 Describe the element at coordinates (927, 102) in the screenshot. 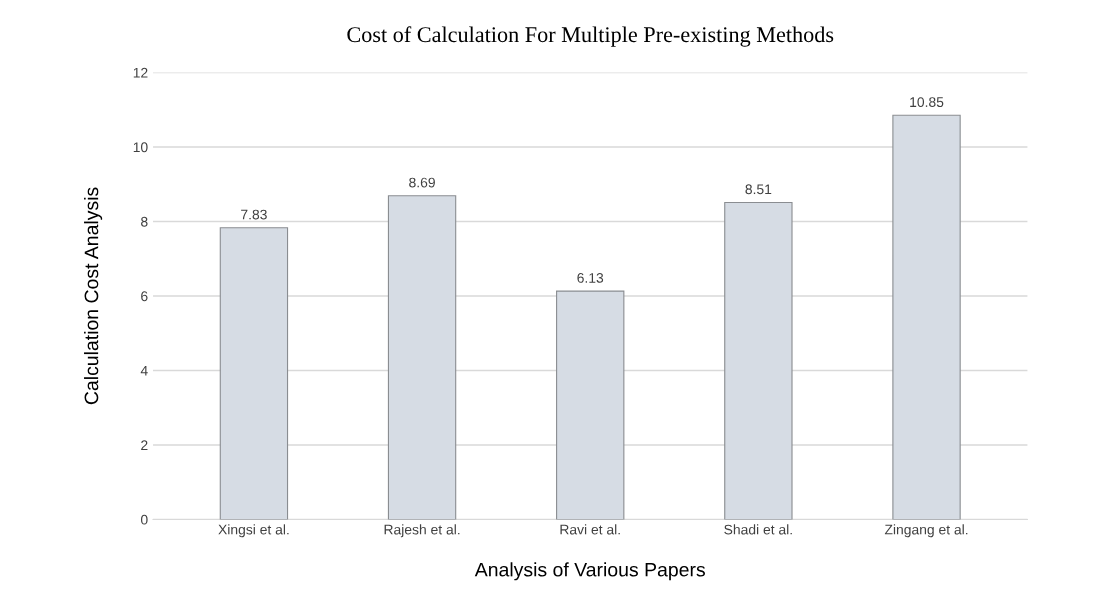

I see `data-label: 10.85` at that location.